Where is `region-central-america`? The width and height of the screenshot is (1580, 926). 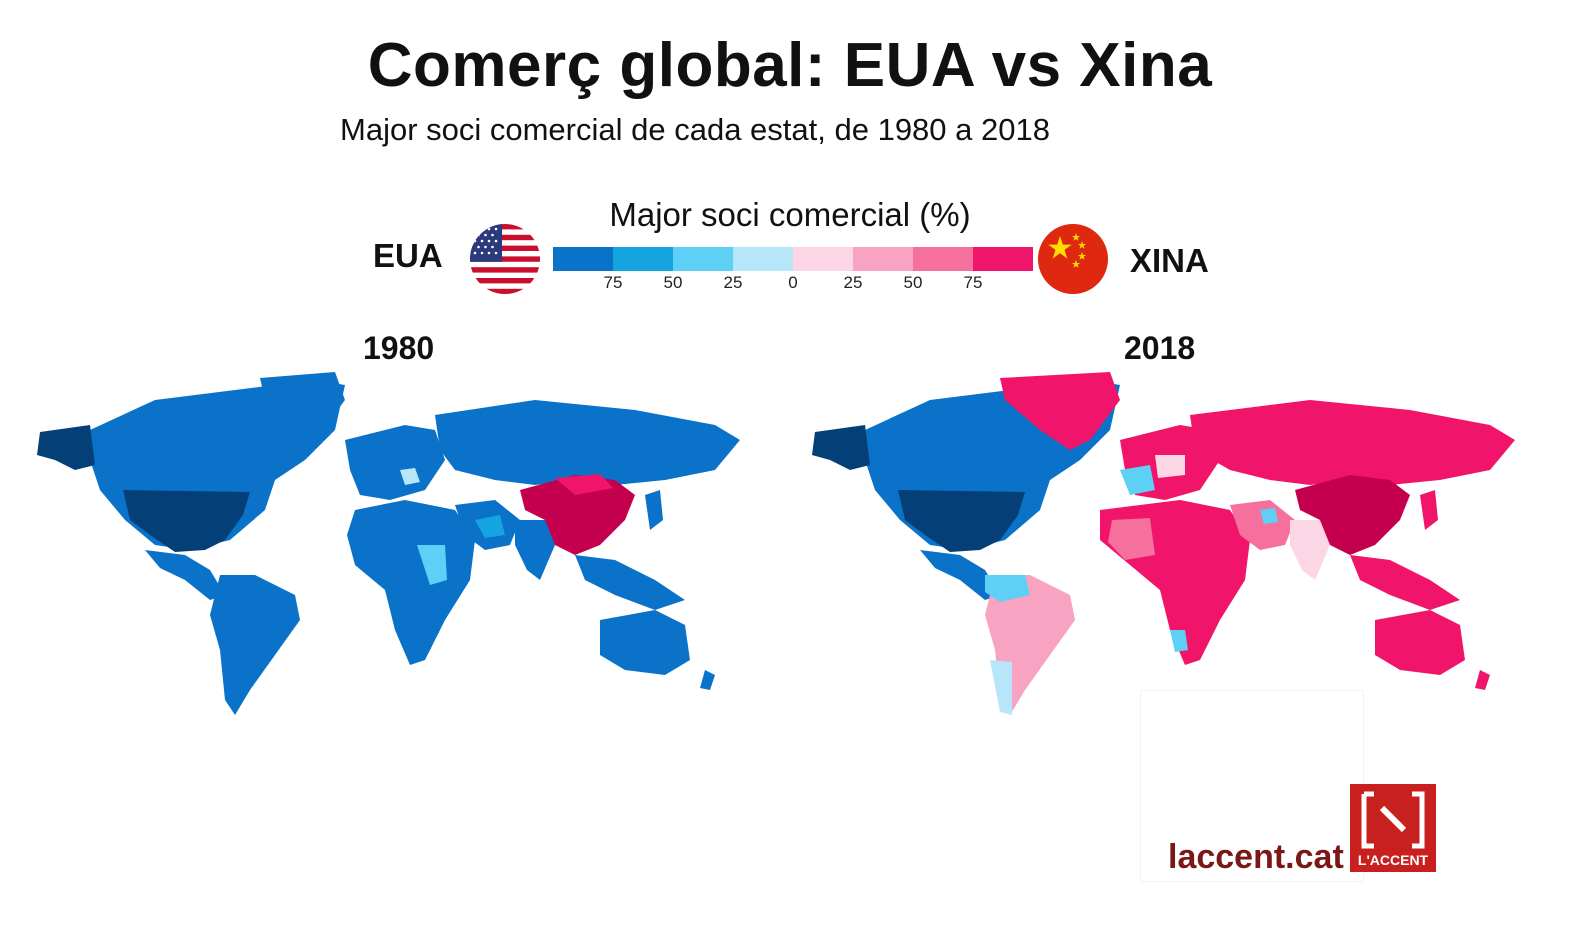
region-central-america is located at coordinates (185, 575).